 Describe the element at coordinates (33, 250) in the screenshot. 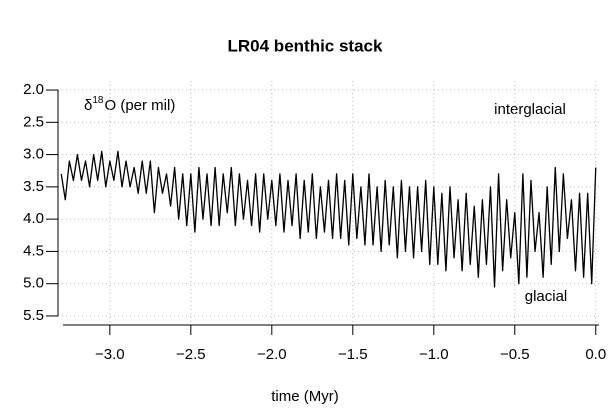

I see `y-tick-label: 4.5` at that location.